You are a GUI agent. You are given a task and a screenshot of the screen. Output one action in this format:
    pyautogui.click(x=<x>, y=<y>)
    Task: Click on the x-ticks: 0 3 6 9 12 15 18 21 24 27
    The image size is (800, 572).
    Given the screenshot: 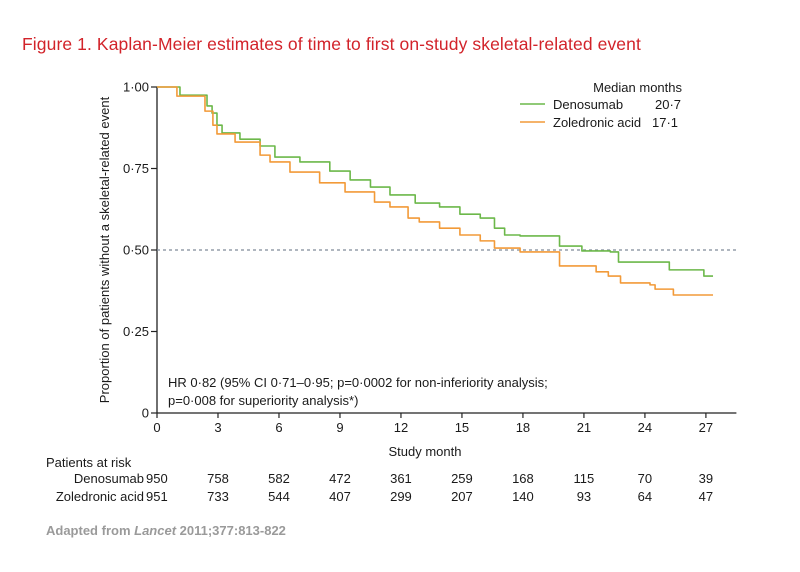 What is the action you would take?
    pyautogui.click(x=433, y=424)
    